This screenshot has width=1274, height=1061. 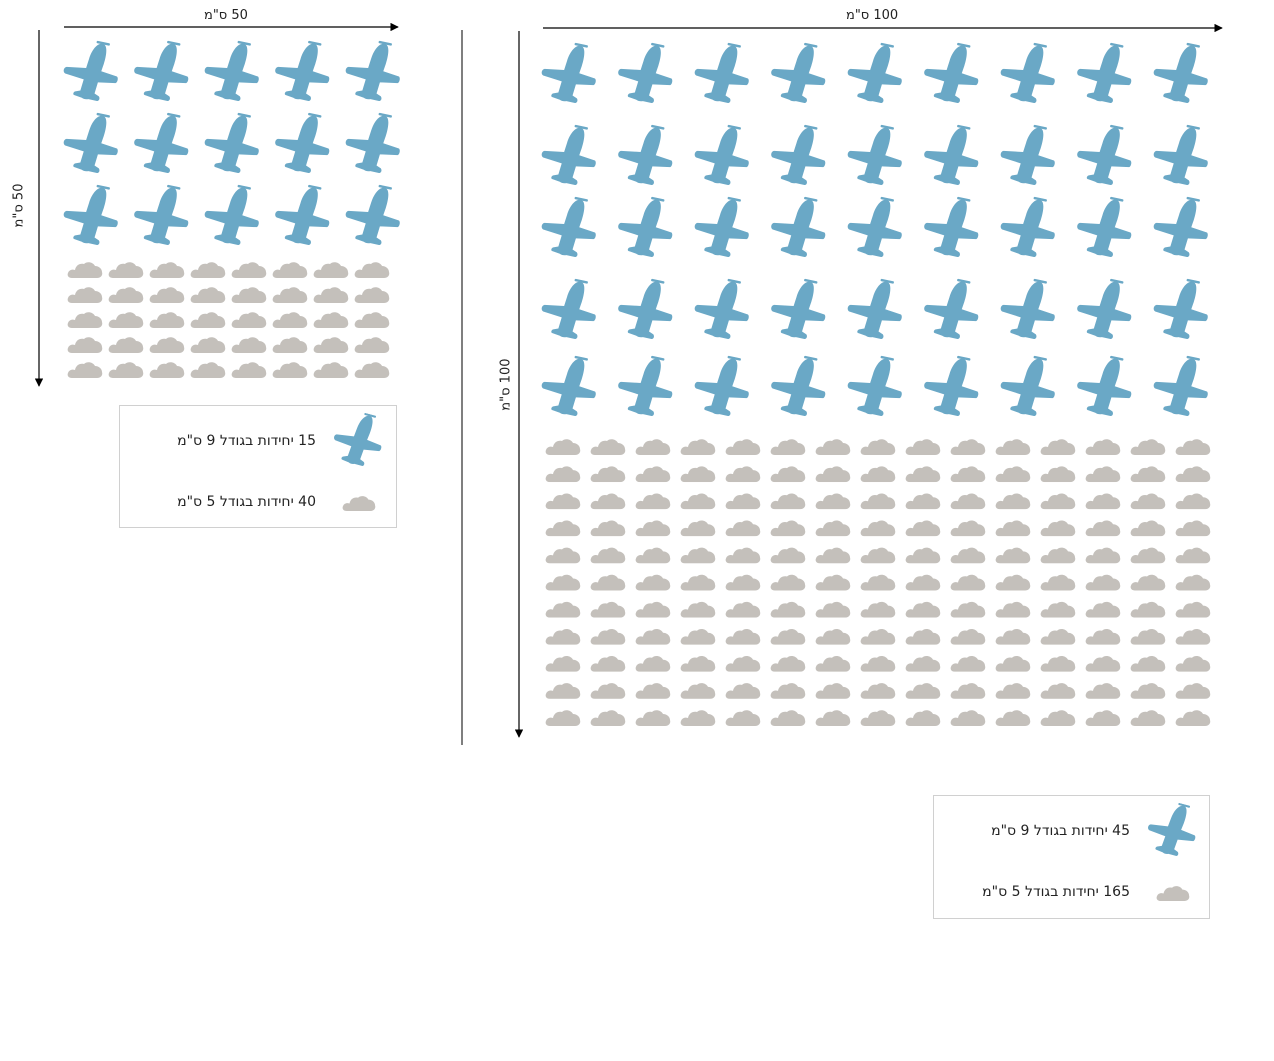 What do you see at coordinates (19, 205) in the screenshot?
I see `small-height-label: 50 ס"מ` at bounding box center [19, 205].